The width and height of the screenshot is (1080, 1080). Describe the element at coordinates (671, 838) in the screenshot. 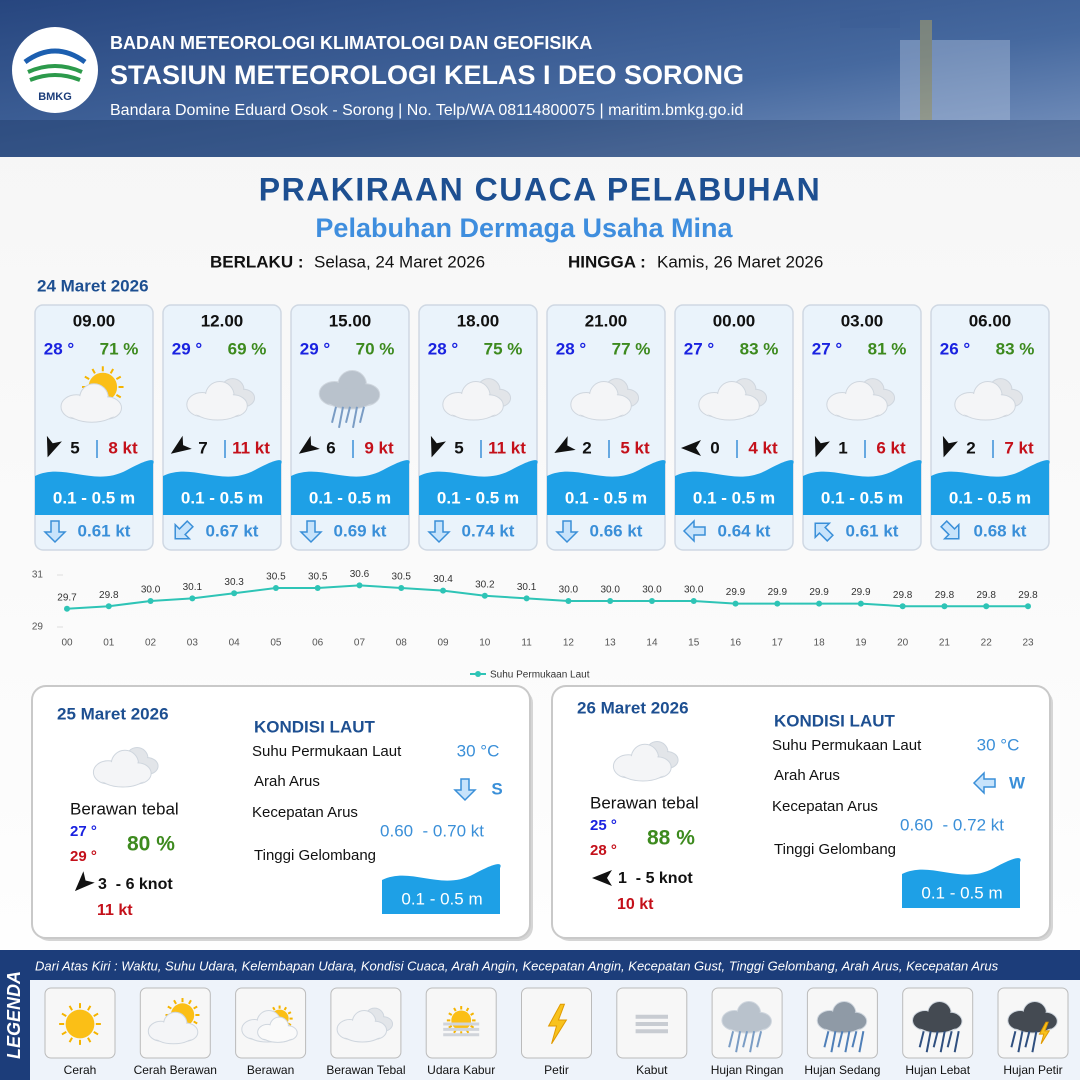

I see `day-rh: 88 %` at that location.